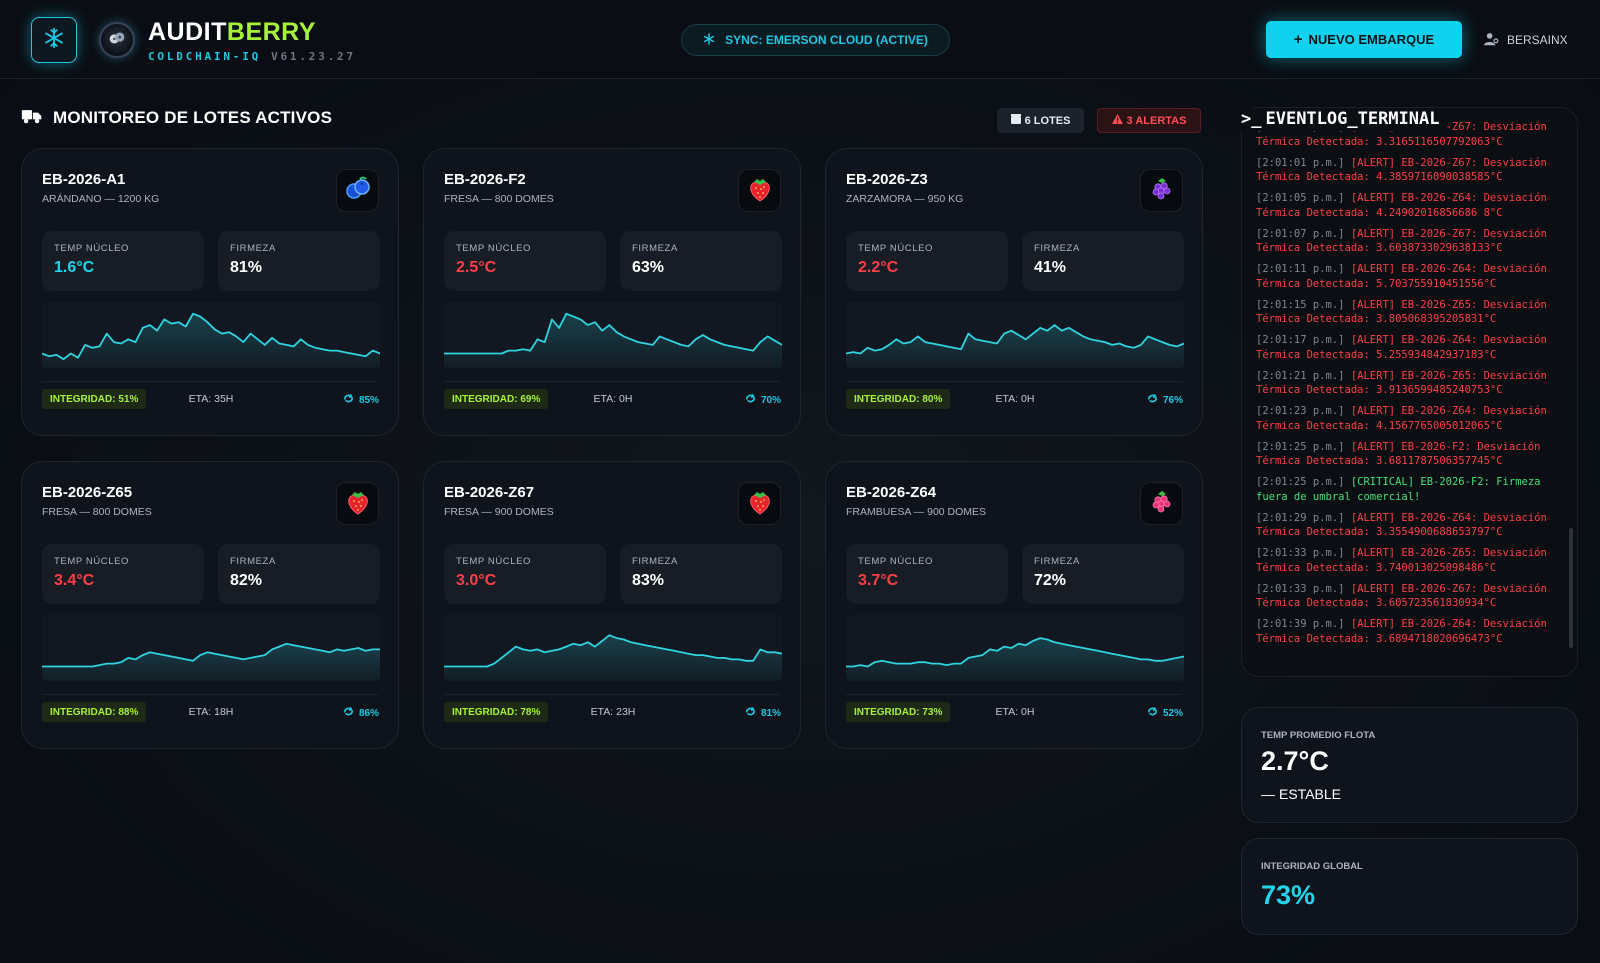  I want to click on brand-subtitle: COLDCHAIN-IQ V61.23.27, so click(252, 56).